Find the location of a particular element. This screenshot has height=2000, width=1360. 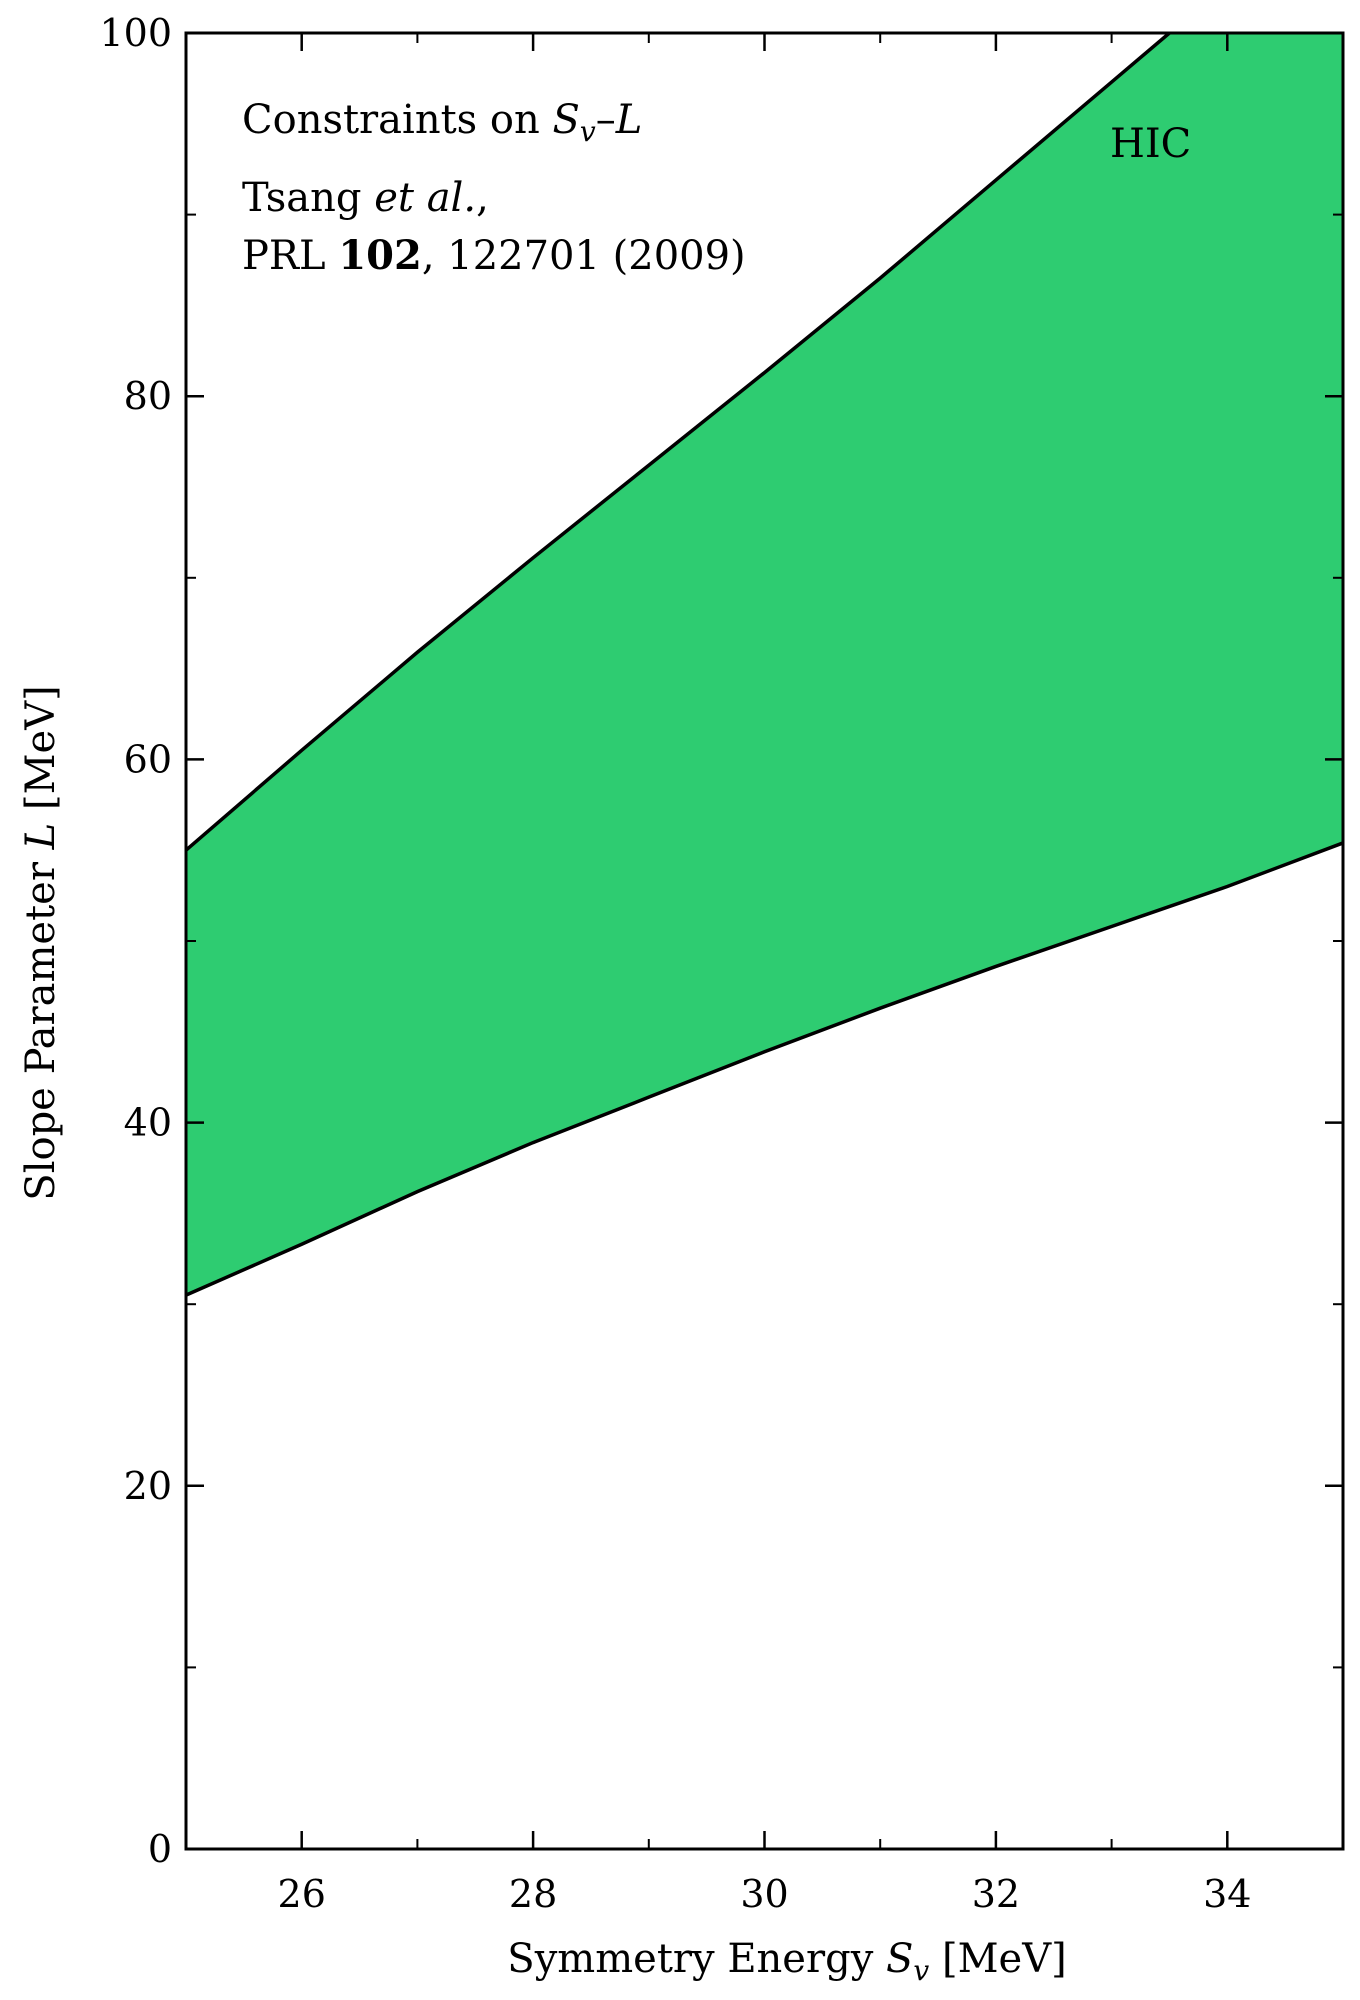

annotation-title-l: L is located at coordinates (629, 120).